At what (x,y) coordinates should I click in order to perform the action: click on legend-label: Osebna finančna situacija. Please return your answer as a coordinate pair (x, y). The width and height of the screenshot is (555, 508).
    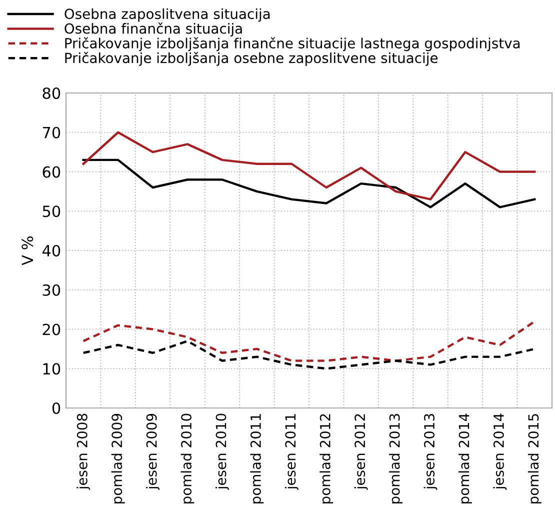
    Looking at the image, I should click on (153, 29).